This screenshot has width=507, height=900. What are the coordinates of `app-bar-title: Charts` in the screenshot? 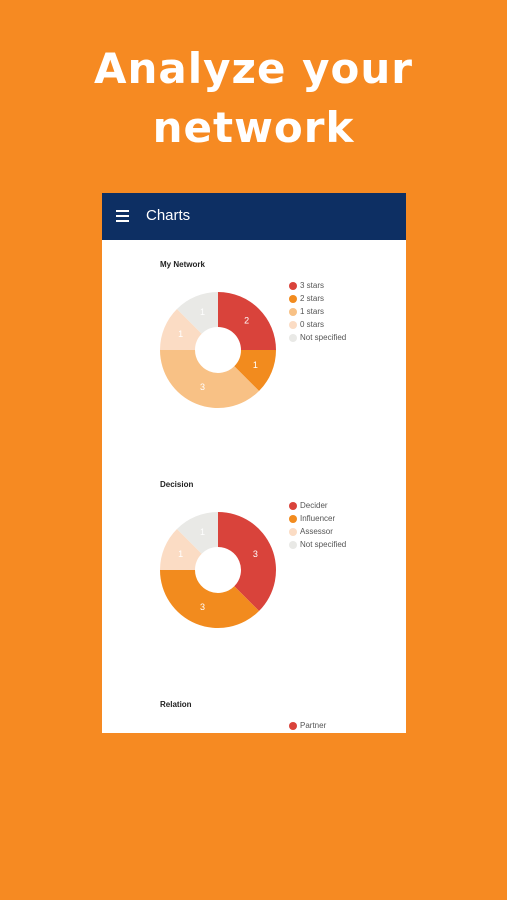 It's located at (168, 215).